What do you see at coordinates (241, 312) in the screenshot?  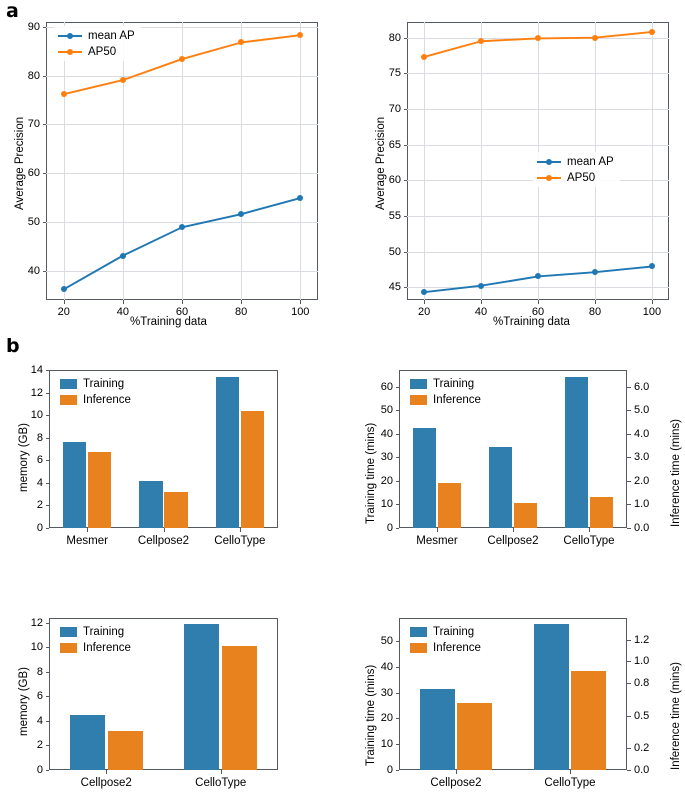 I see `x-tick-label: 80` at bounding box center [241, 312].